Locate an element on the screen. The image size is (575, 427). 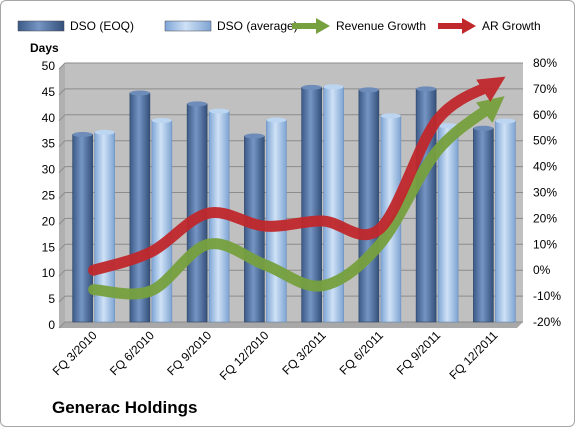
y-tick-label: 0 is located at coordinates (51, 325).